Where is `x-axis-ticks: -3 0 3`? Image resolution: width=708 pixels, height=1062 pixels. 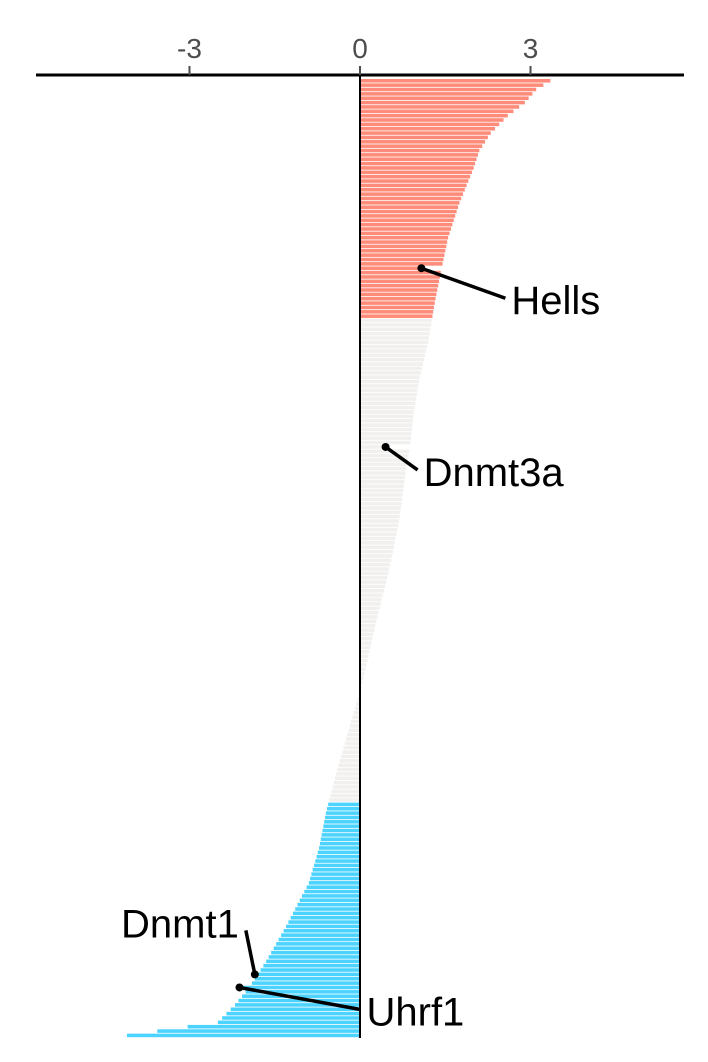 x-axis-ticks: -3 0 3 is located at coordinates (357, 54).